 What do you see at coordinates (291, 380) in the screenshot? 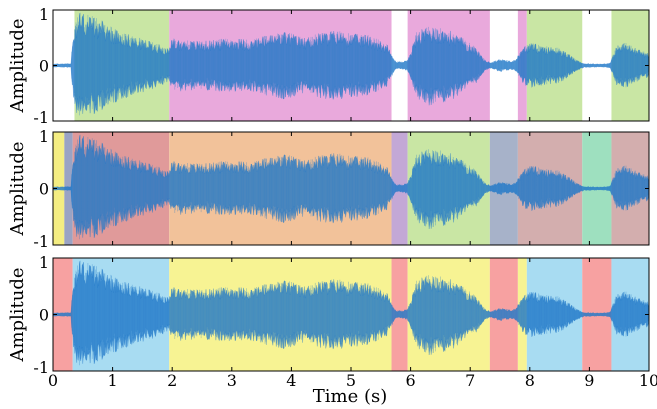
I see `x-tick-label: 4` at bounding box center [291, 380].